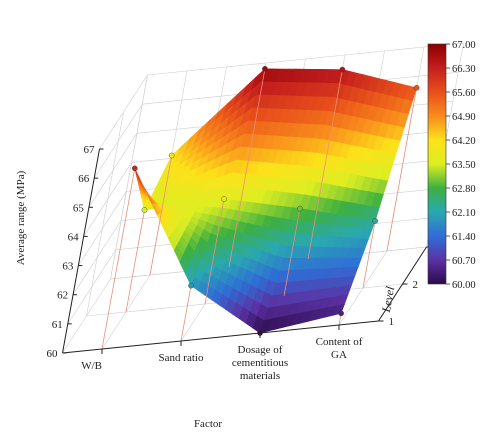  What do you see at coordinates (90, 150) in the screenshot?
I see `z-tick-label: 67` at bounding box center [90, 150].